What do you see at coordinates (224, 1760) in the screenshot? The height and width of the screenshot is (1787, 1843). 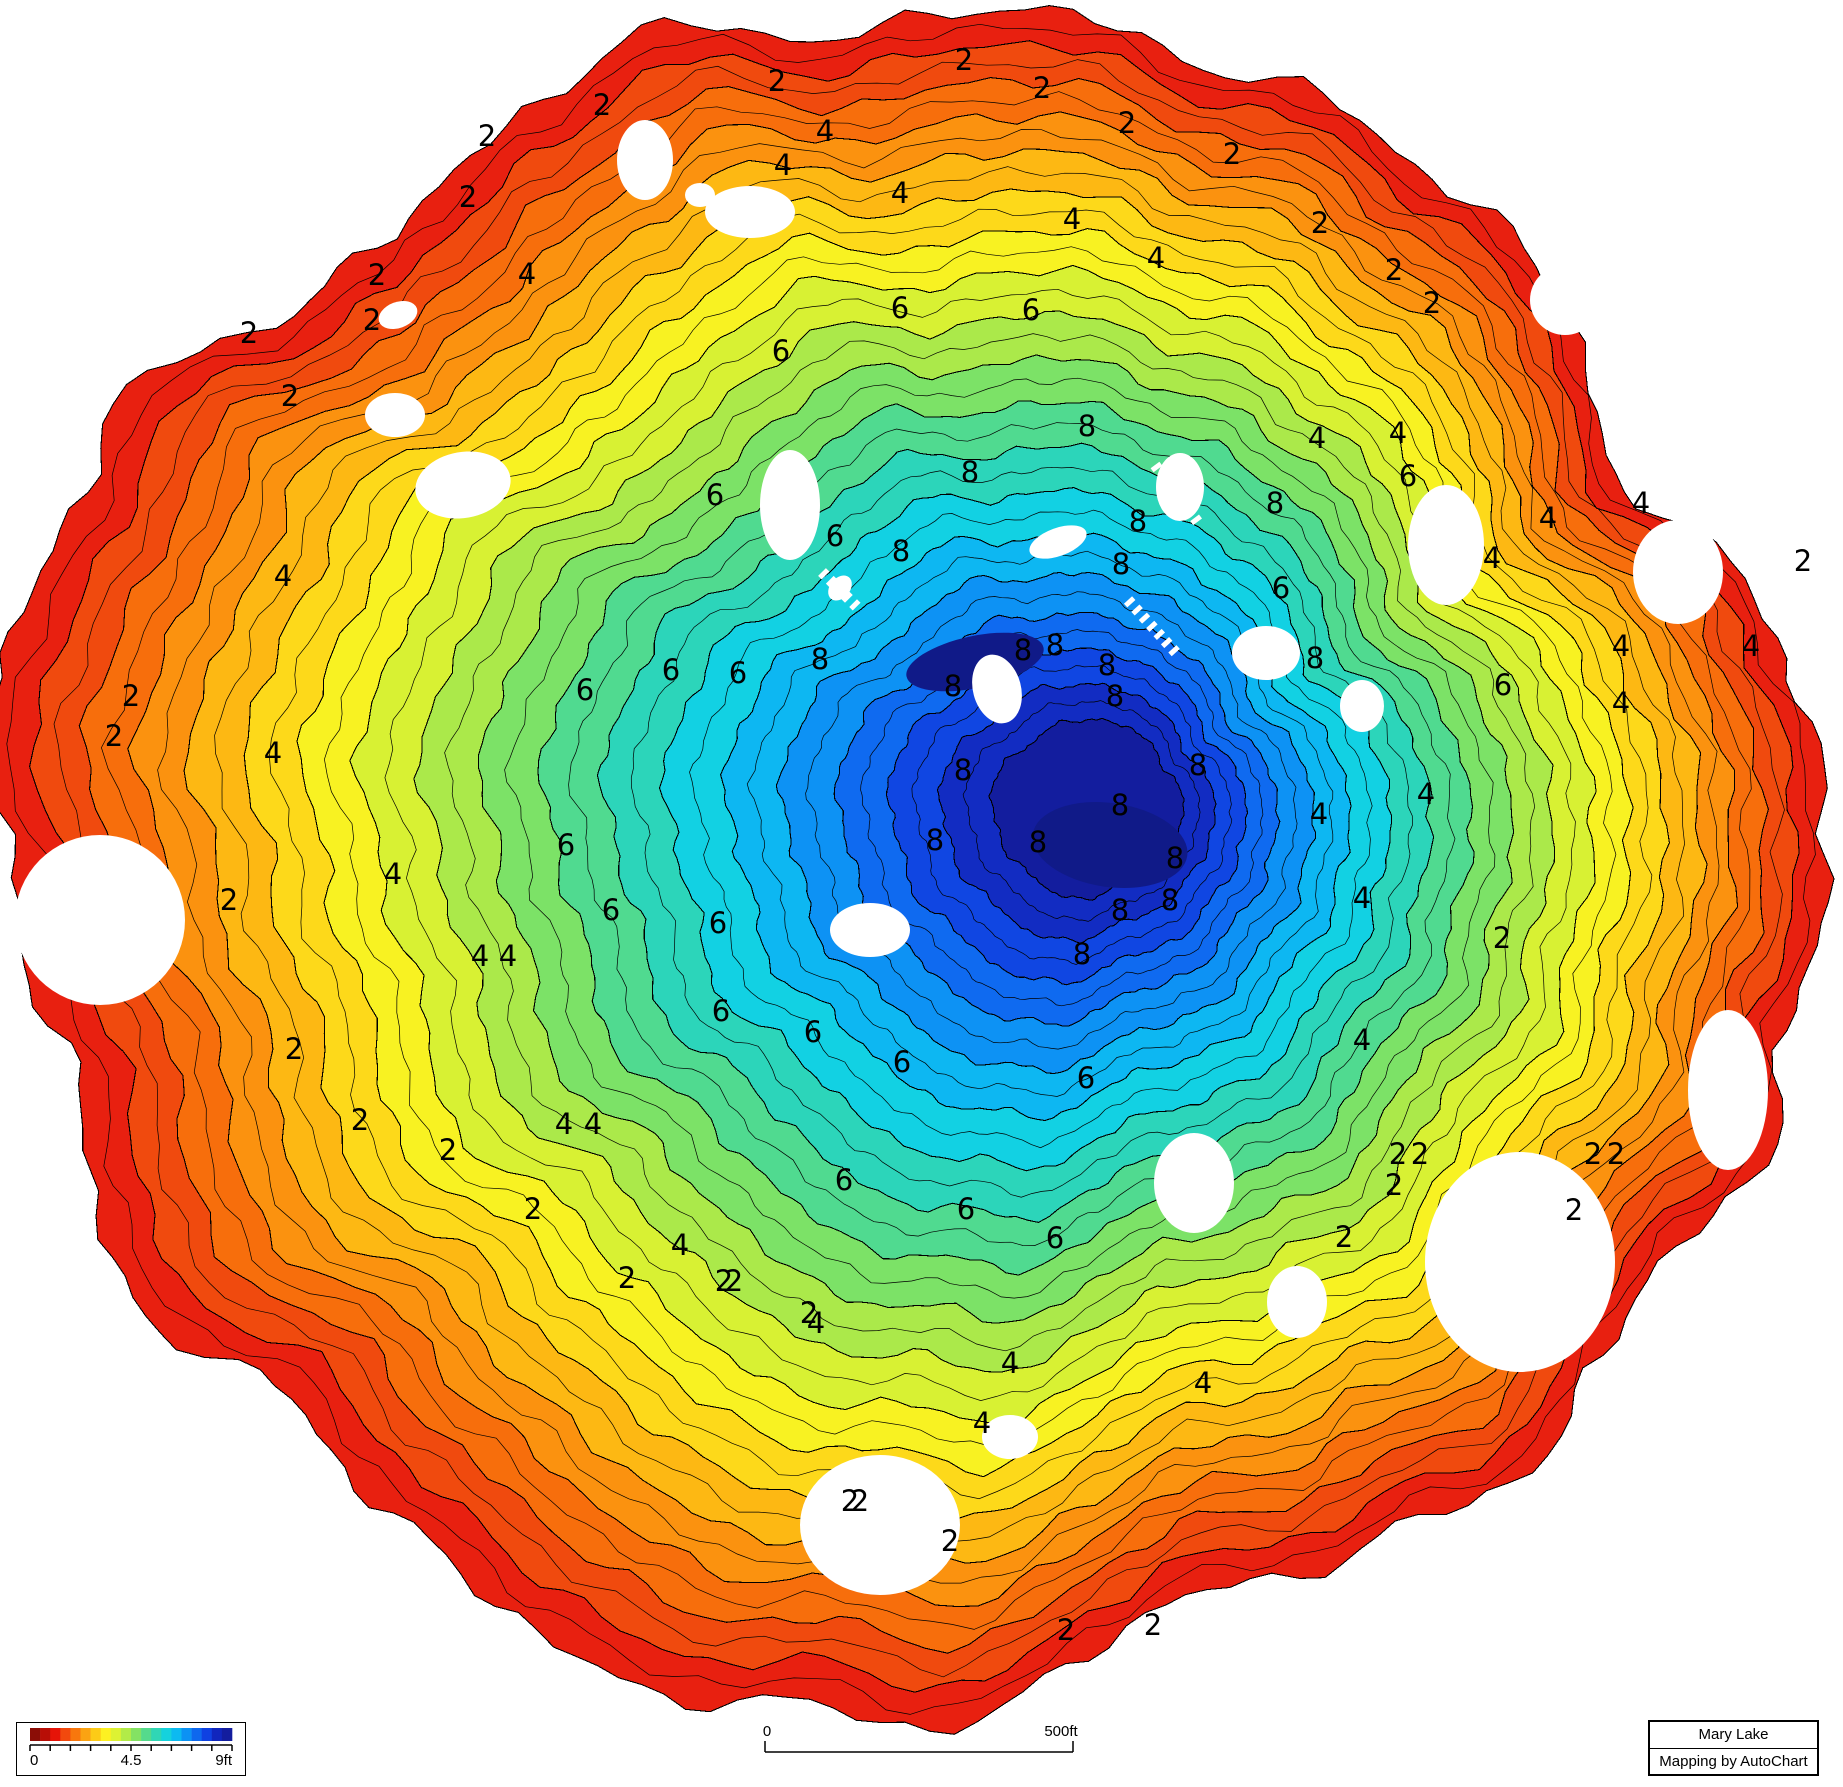 I see `legend-max-label: 9ft` at bounding box center [224, 1760].